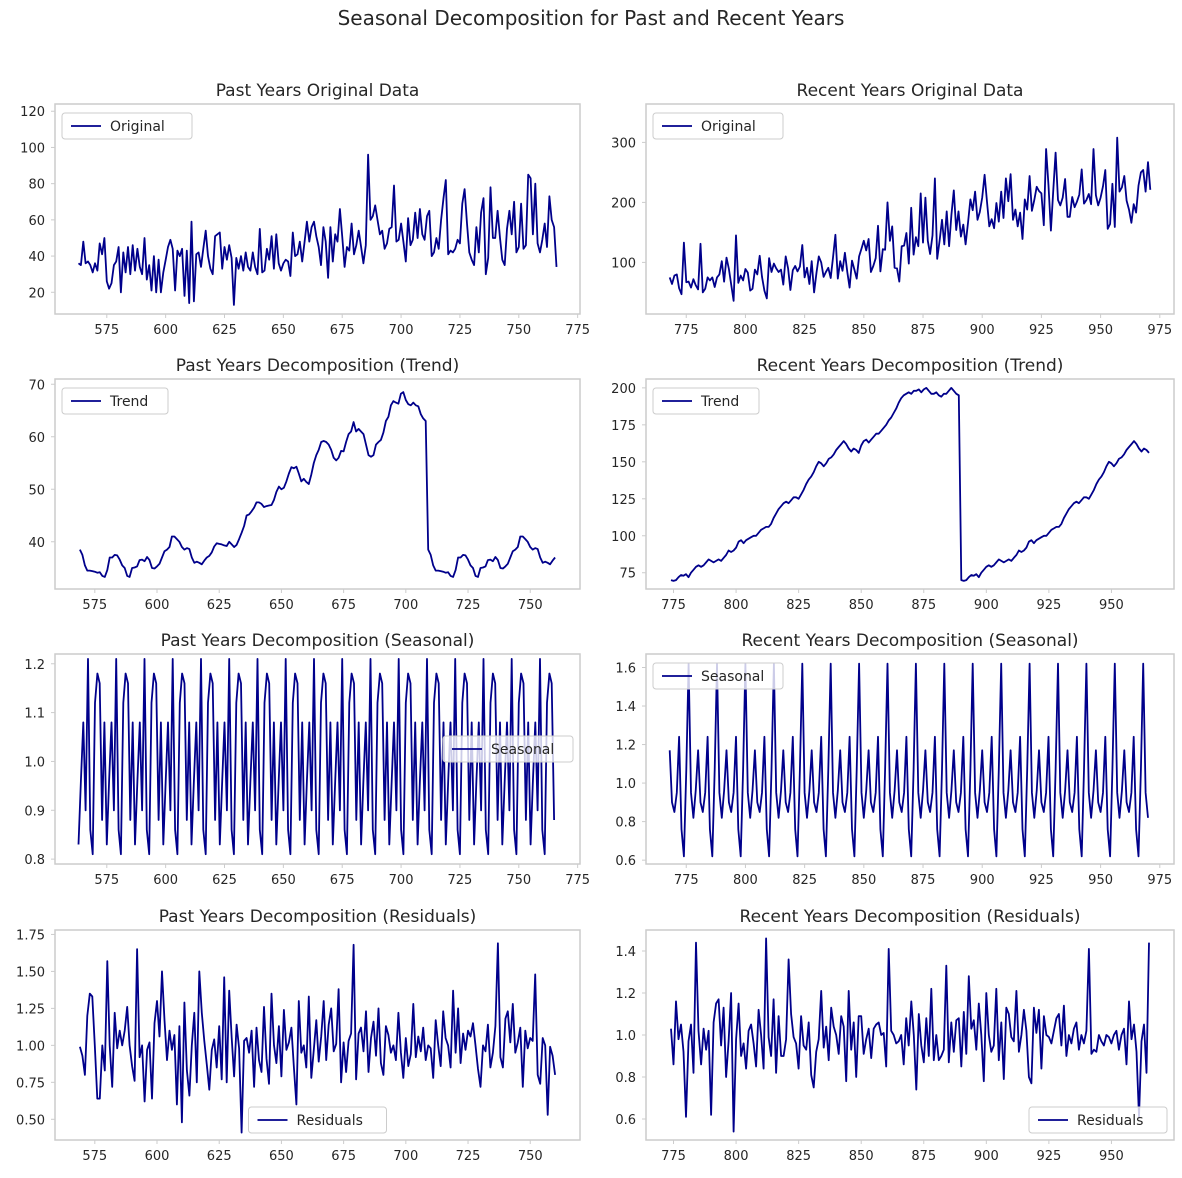  I want to click on y-tick-label: 60, so click(36, 438).